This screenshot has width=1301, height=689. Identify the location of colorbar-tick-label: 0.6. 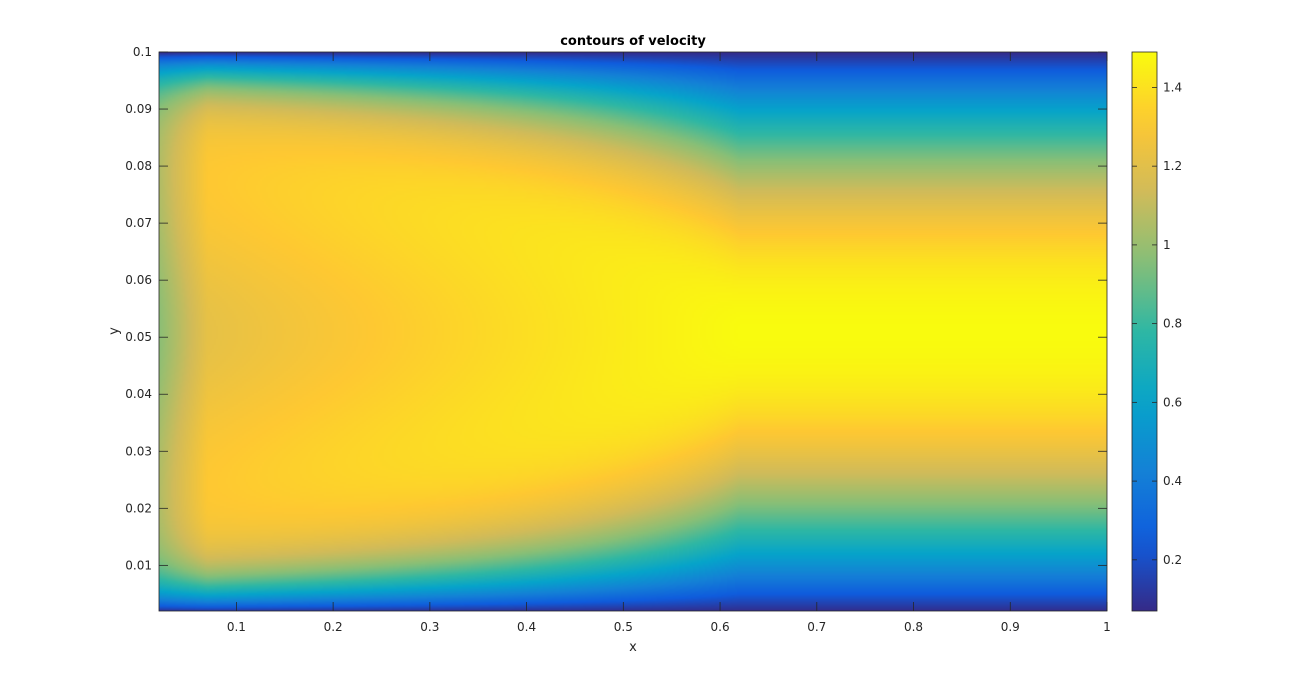
(1172, 402).